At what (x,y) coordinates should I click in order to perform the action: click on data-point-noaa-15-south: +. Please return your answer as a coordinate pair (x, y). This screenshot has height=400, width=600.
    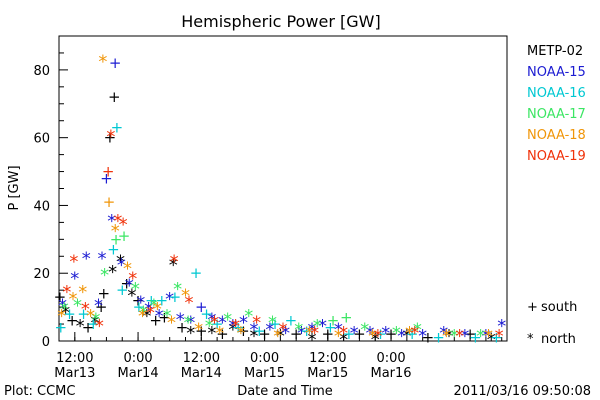
    Looking at the image, I should click on (115, 63).